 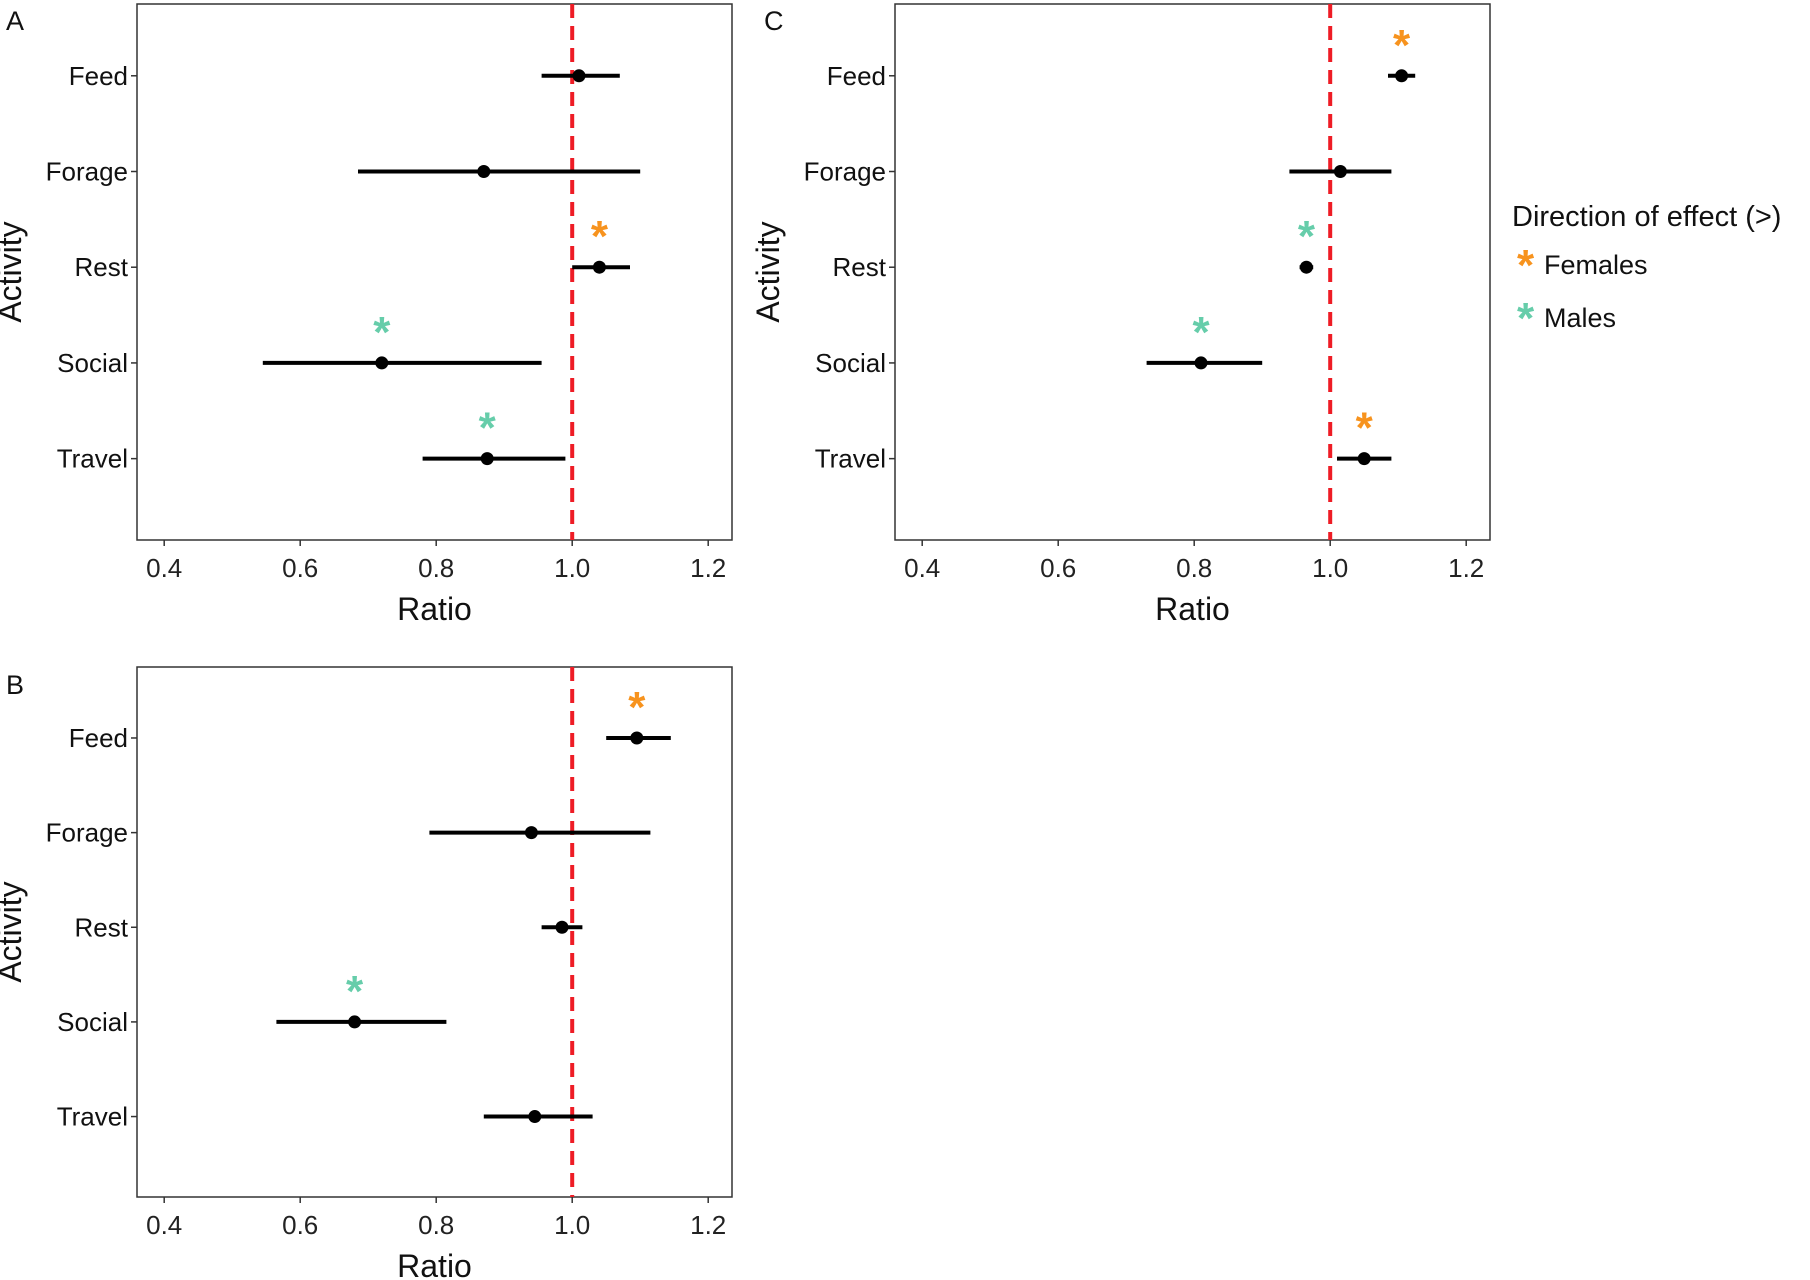 What do you see at coordinates (1526, 318) in the screenshot?
I see `legend-symbol-males: *` at bounding box center [1526, 318].